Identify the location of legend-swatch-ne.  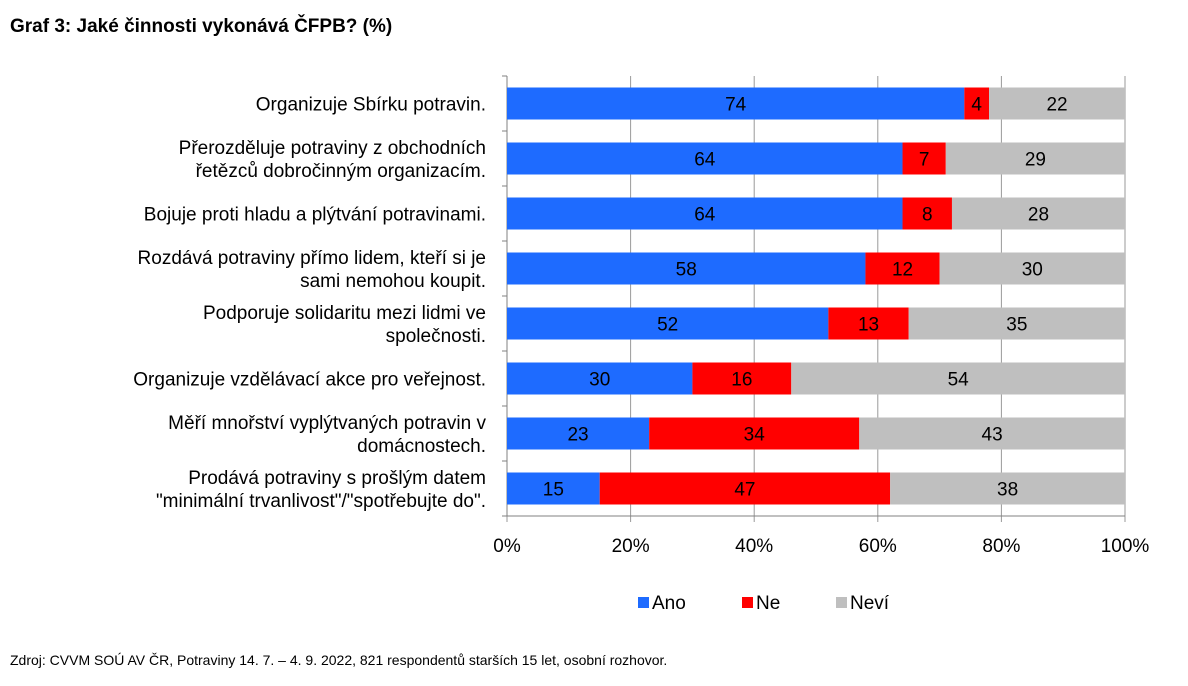
(747, 602).